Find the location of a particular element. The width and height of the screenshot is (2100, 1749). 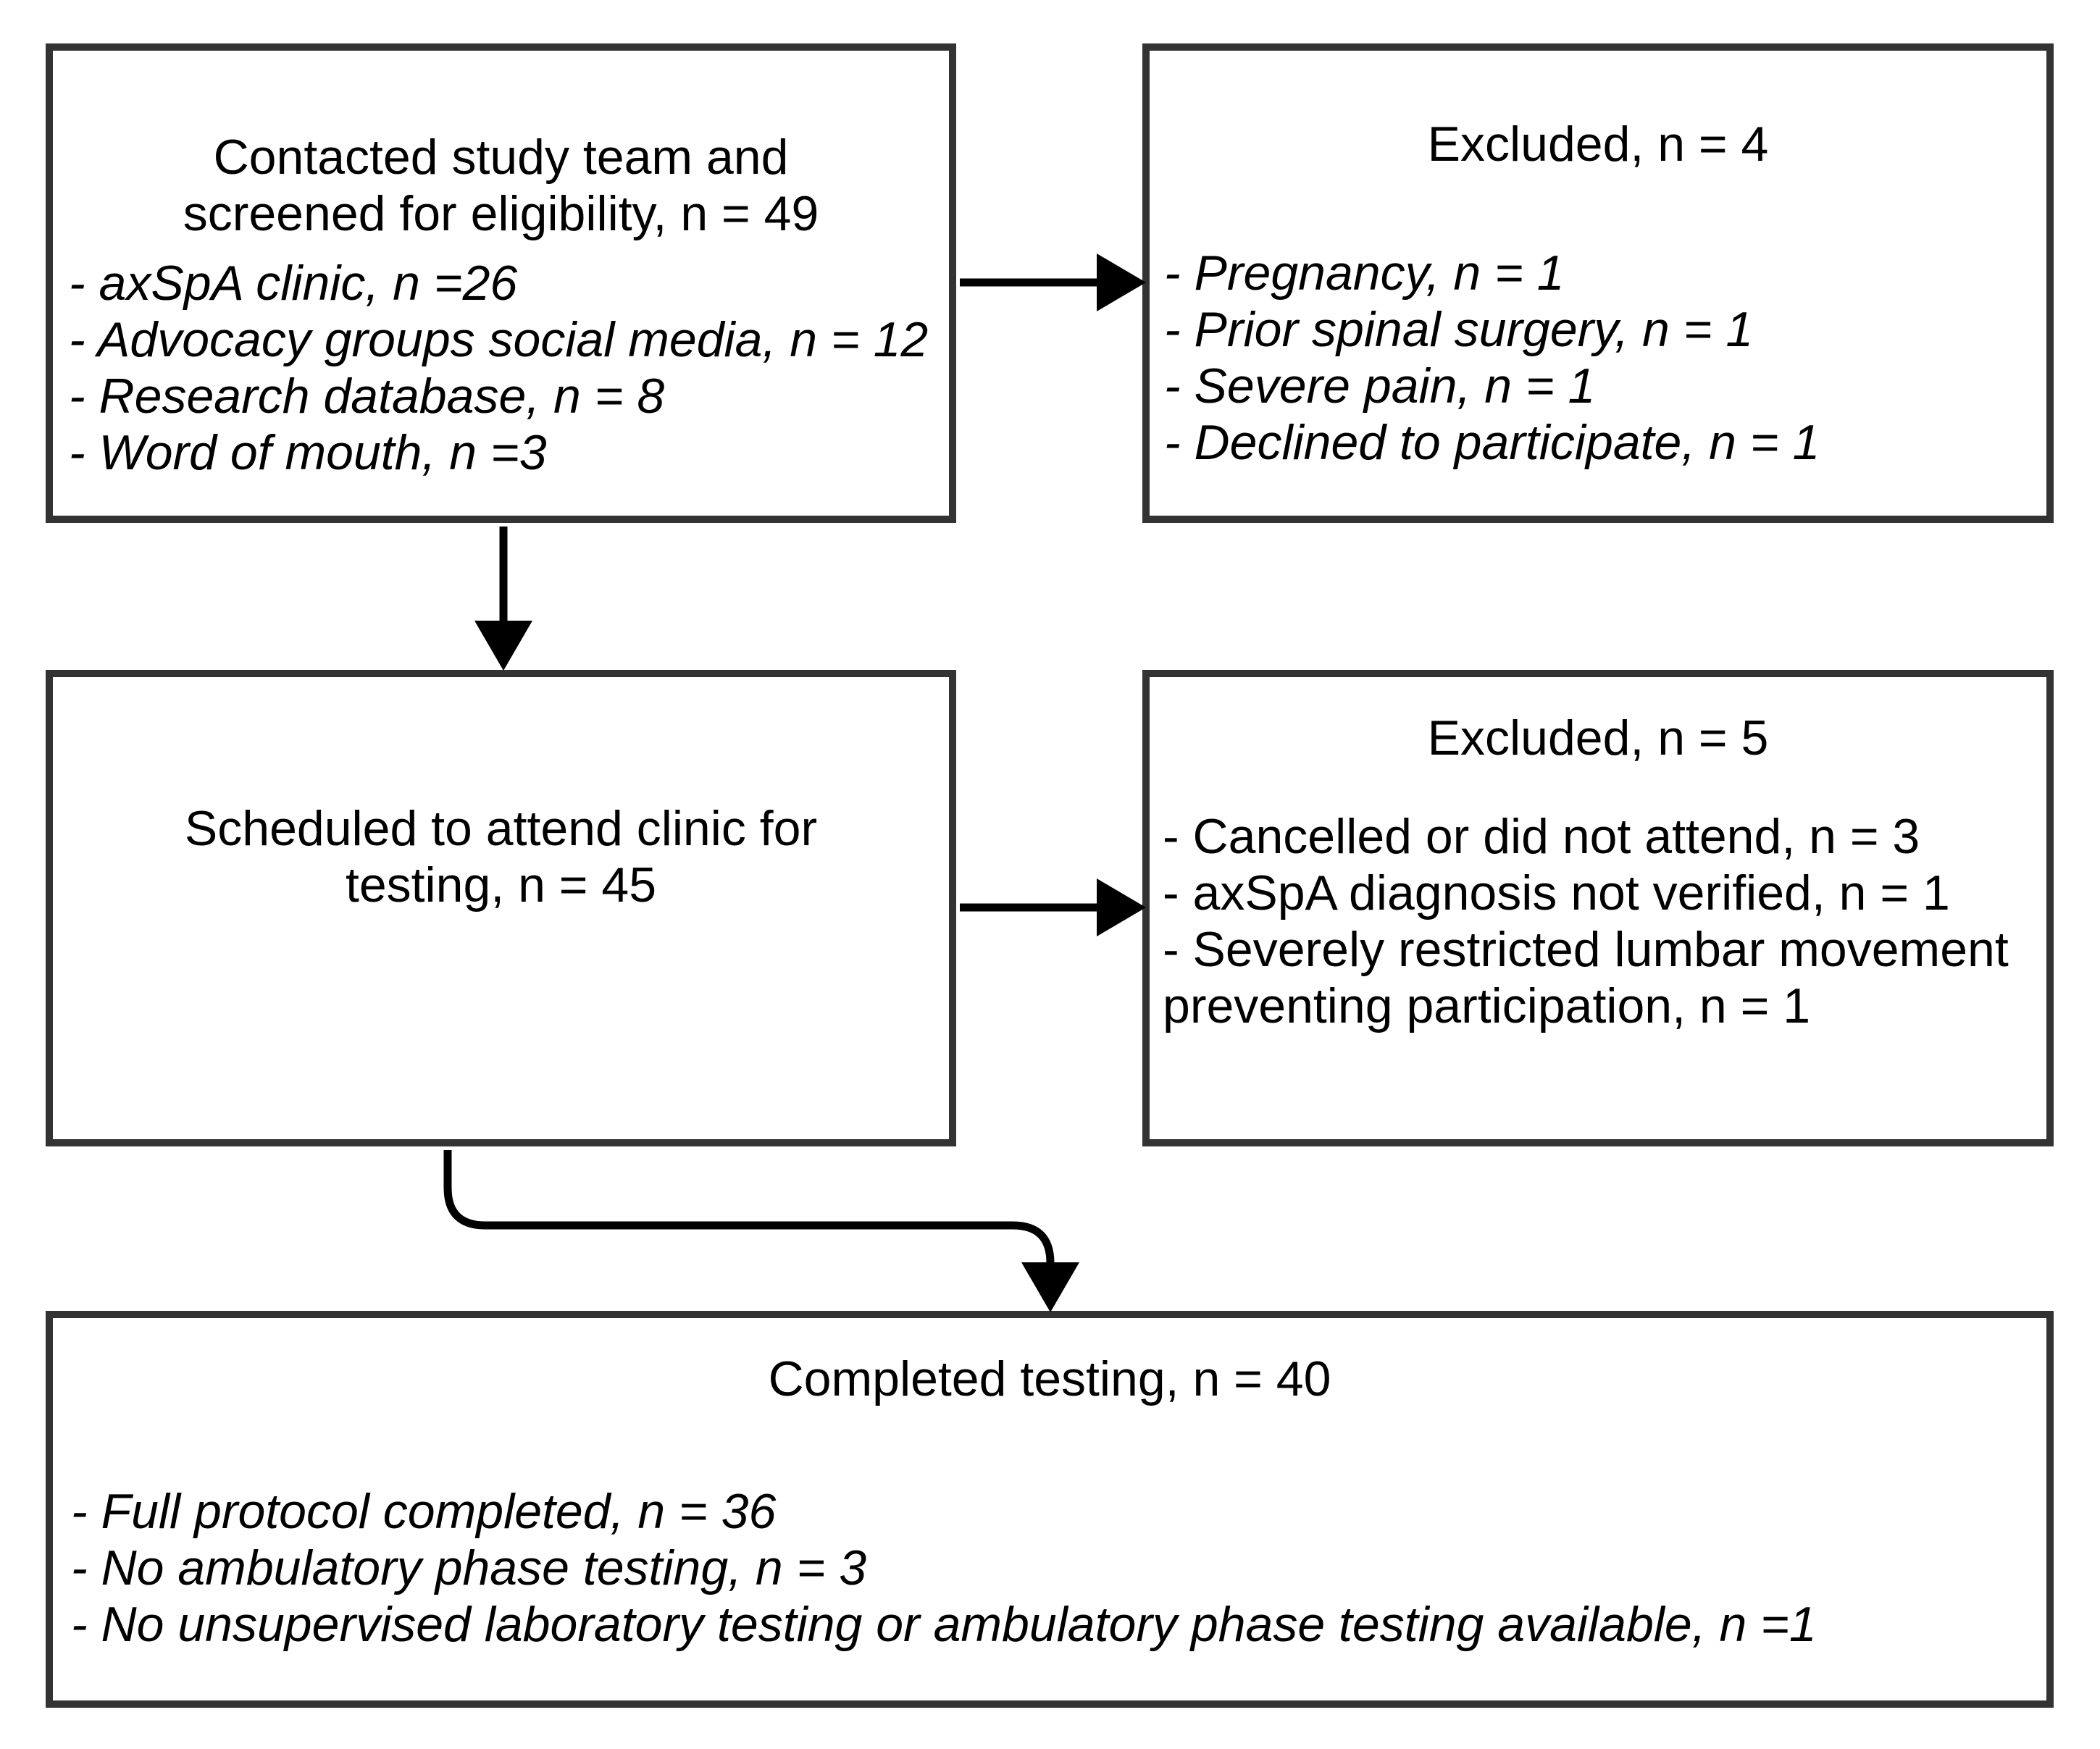

list-item: - Full protocol completed, n = 36 is located at coordinates (424, 1511).